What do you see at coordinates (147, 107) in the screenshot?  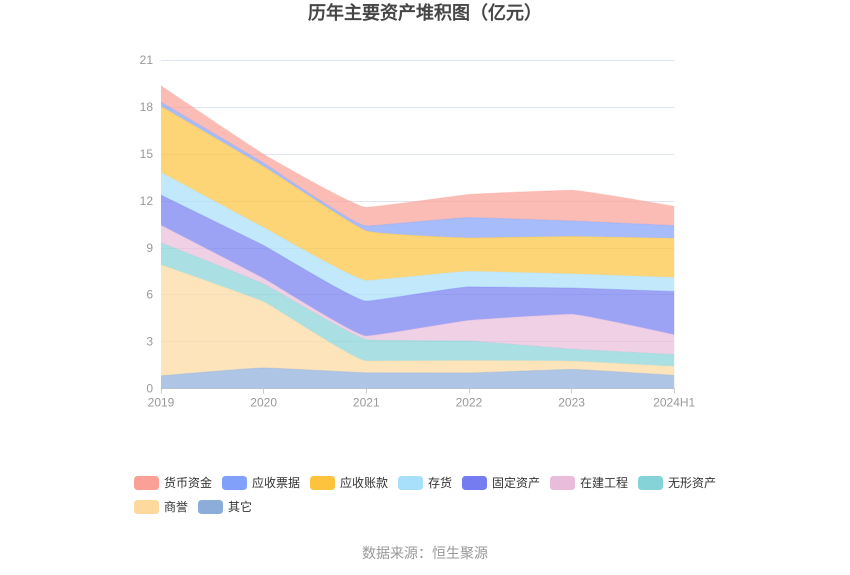 I see `svg-text: 18` at bounding box center [147, 107].